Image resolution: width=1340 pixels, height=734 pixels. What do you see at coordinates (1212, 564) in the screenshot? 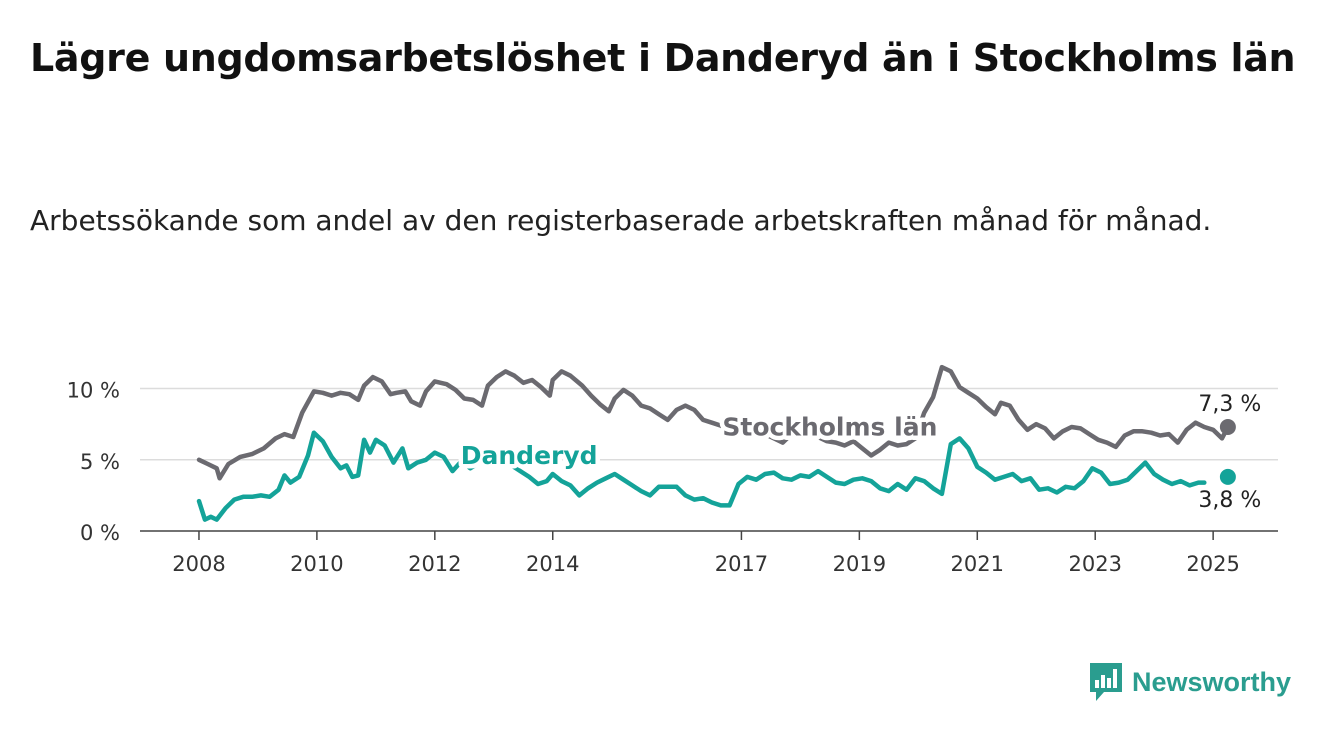
I see `x-tick-label: 2025` at bounding box center [1212, 564].